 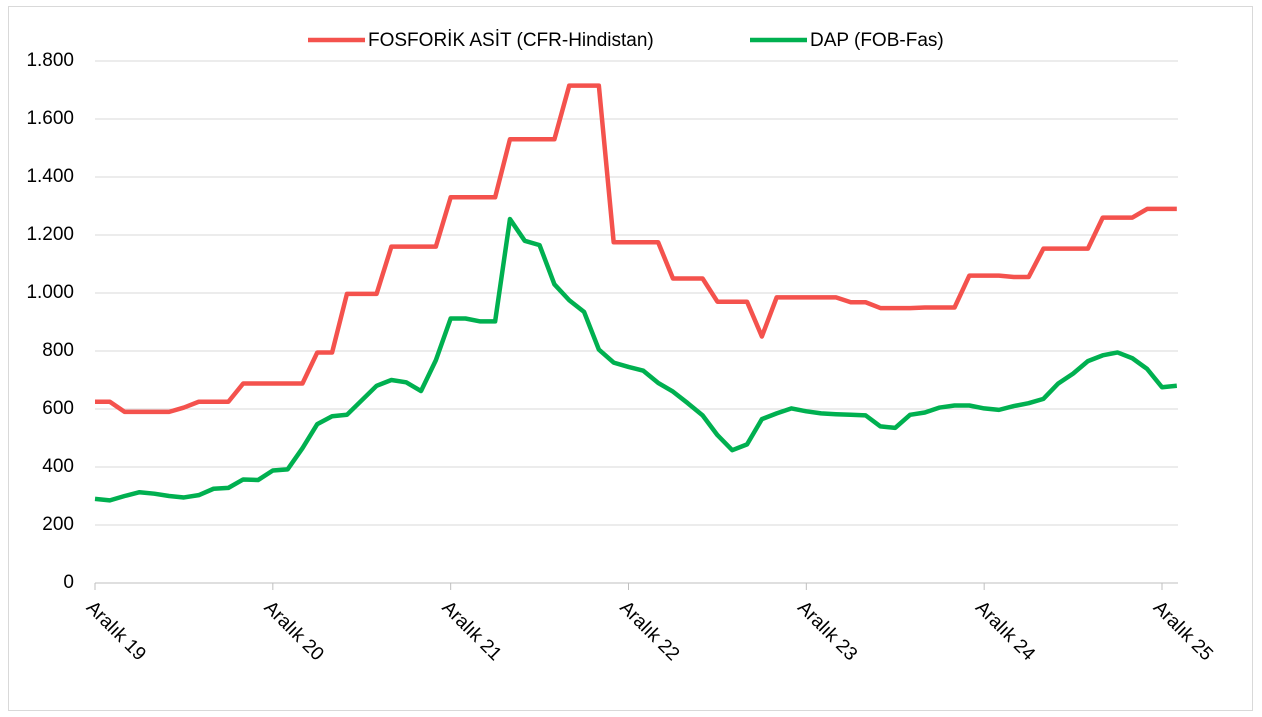 I want to click on y-tick-label: 1.800, so click(x=50, y=60).